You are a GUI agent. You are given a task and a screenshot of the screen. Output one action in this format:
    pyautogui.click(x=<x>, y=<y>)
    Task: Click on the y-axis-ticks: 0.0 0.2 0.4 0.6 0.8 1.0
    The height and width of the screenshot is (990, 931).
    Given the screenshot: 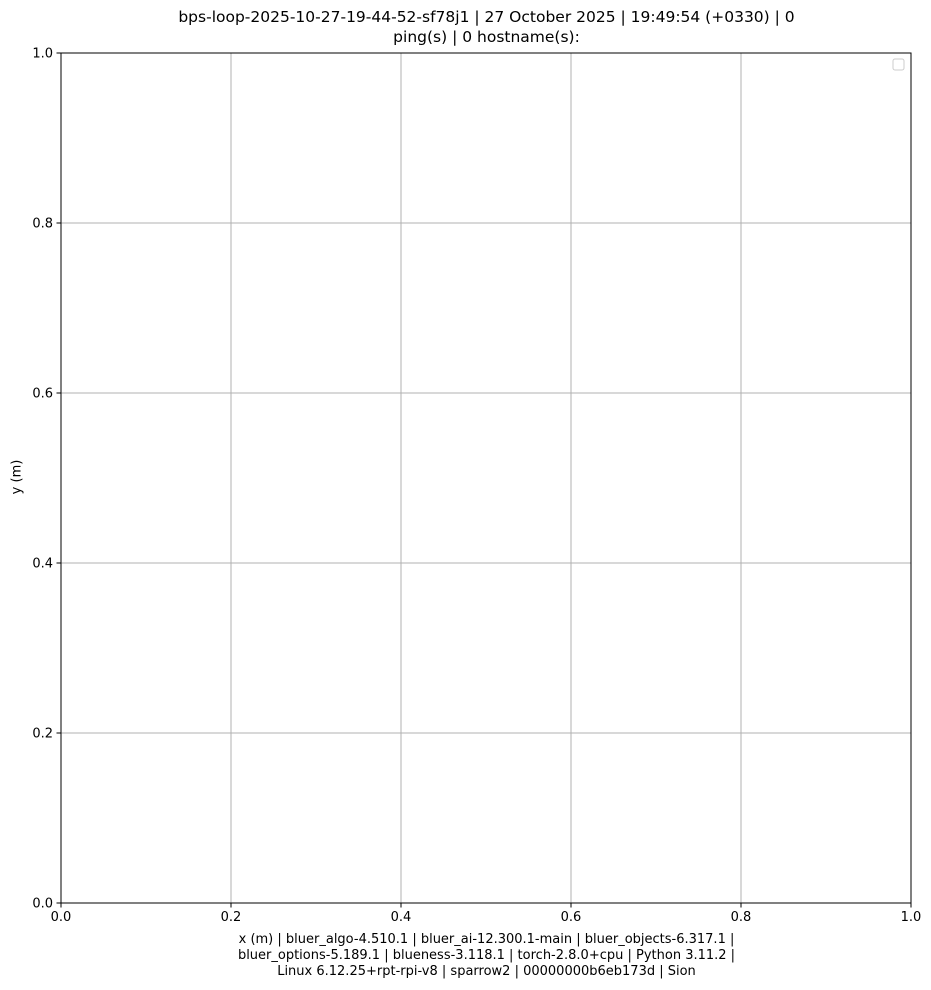 What is the action you would take?
    pyautogui.click(x=46, y=479)
    